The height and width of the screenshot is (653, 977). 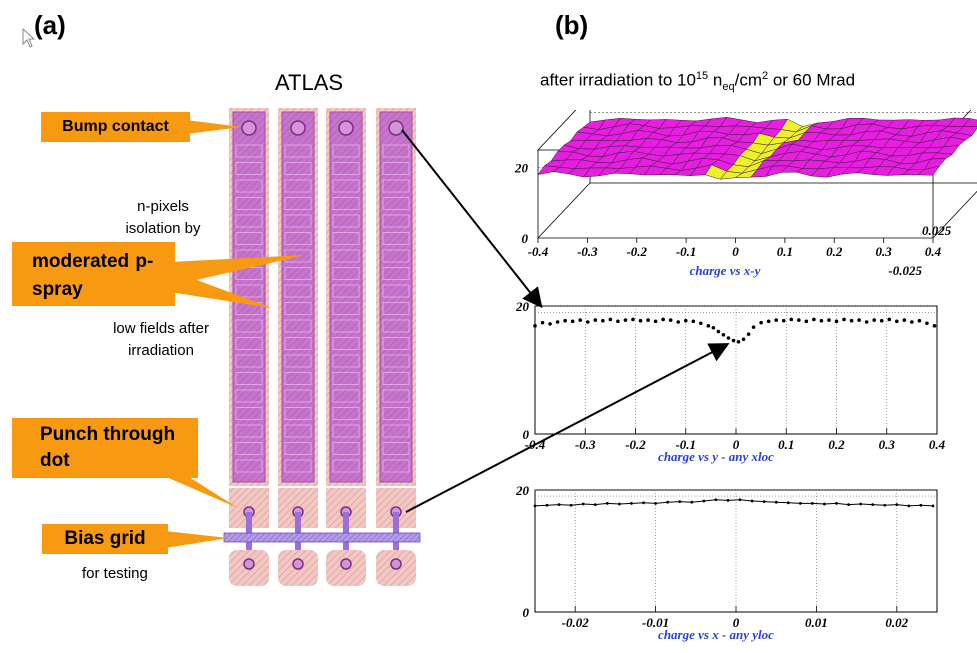 What do you see at coordinates (309, 82) in the screenshot?
I see `atlas-title: ATLAS` at bounding box center [309, 82].